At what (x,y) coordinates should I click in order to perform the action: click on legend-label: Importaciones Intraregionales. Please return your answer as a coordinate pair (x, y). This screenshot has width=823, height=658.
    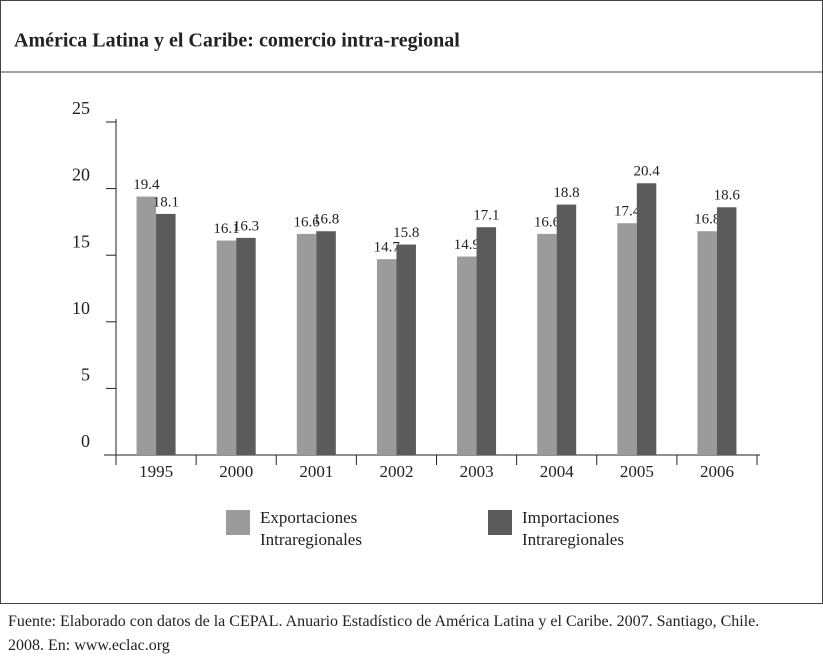
    Looking at the image, I should click on (573, 528).